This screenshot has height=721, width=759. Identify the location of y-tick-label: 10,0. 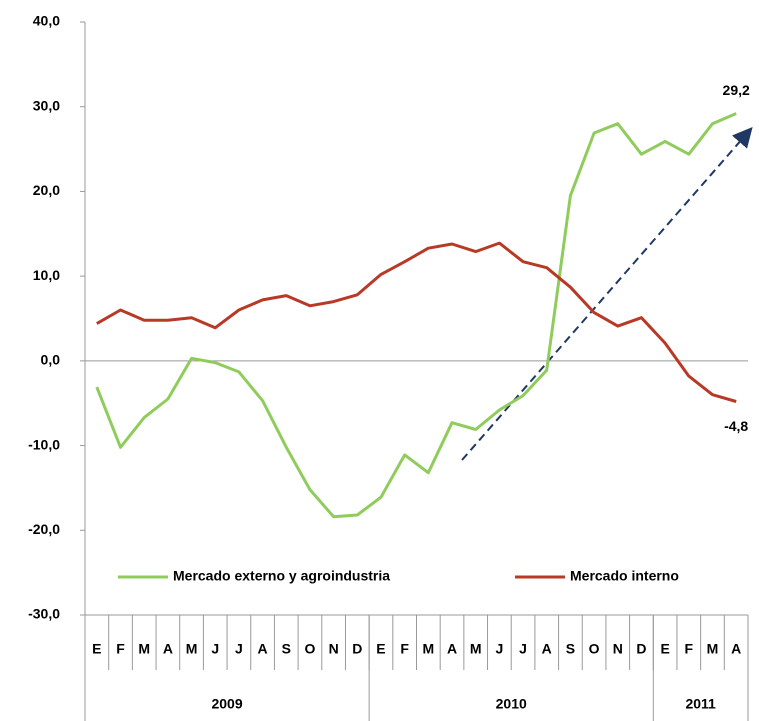
(46, 275).